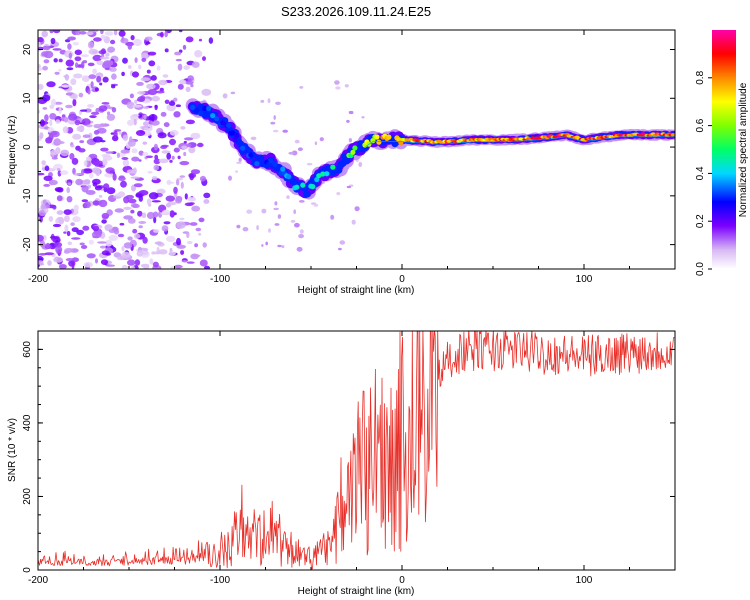  Describe the element at coordinates (27, 570) in the screenshot. I see `snr-ytick-label: 0` at that location.